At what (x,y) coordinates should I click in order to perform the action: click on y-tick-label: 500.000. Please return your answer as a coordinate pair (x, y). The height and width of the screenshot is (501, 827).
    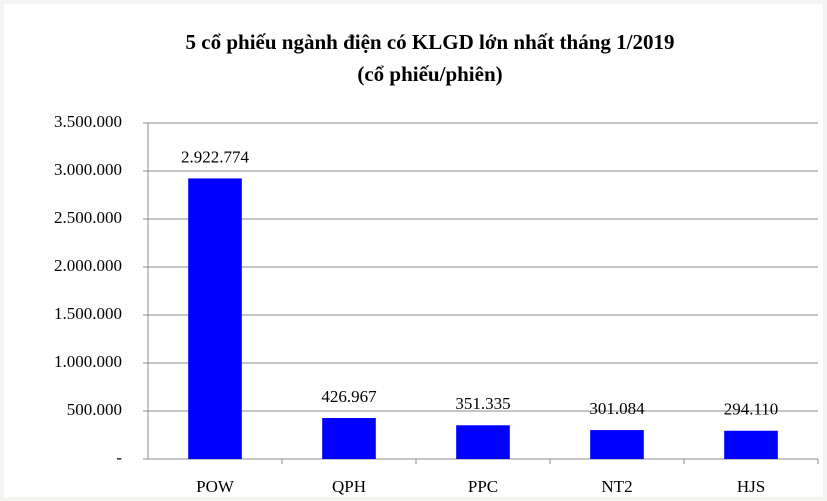
    Looking at the image, I should click on (94, 409).